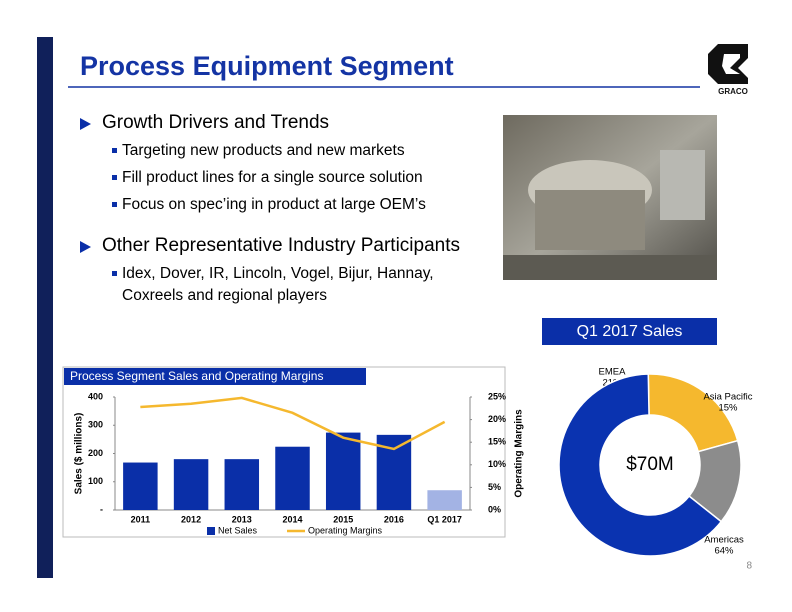 The height and width of the screenshot is (612, 792). I want to click on logo: GRACO, so click(728, 70).